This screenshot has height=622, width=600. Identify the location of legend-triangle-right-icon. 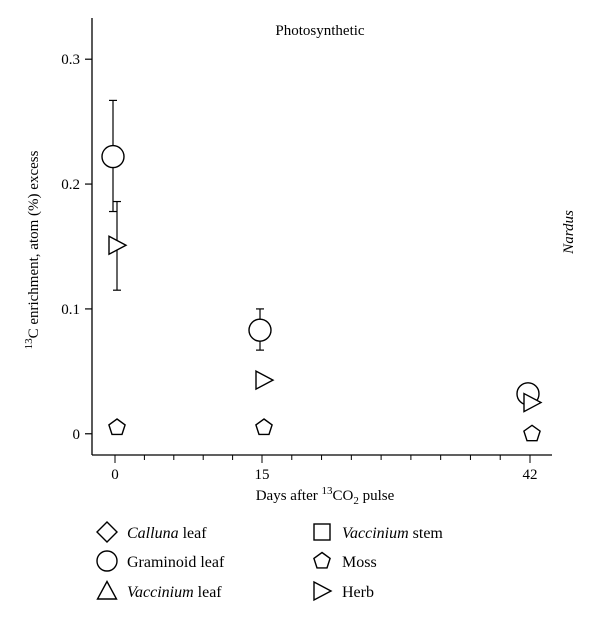
(323, 591).